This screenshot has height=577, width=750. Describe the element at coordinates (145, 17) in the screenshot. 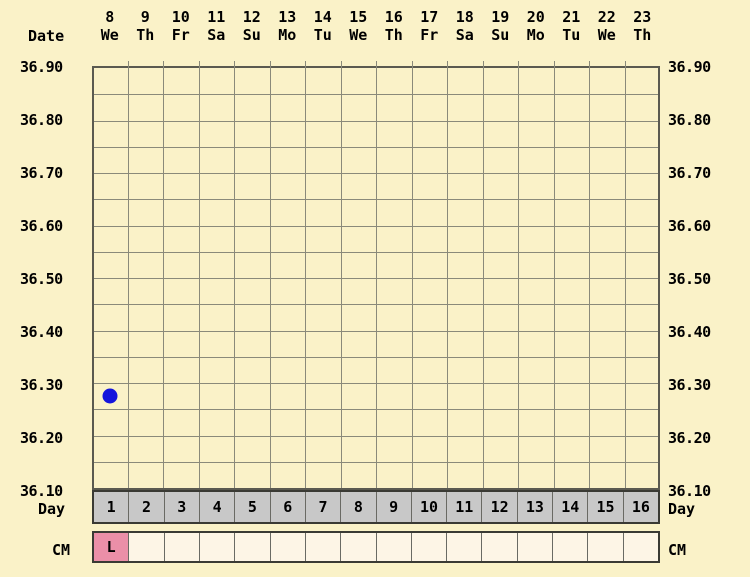

I see `date-number: 9` at that location.